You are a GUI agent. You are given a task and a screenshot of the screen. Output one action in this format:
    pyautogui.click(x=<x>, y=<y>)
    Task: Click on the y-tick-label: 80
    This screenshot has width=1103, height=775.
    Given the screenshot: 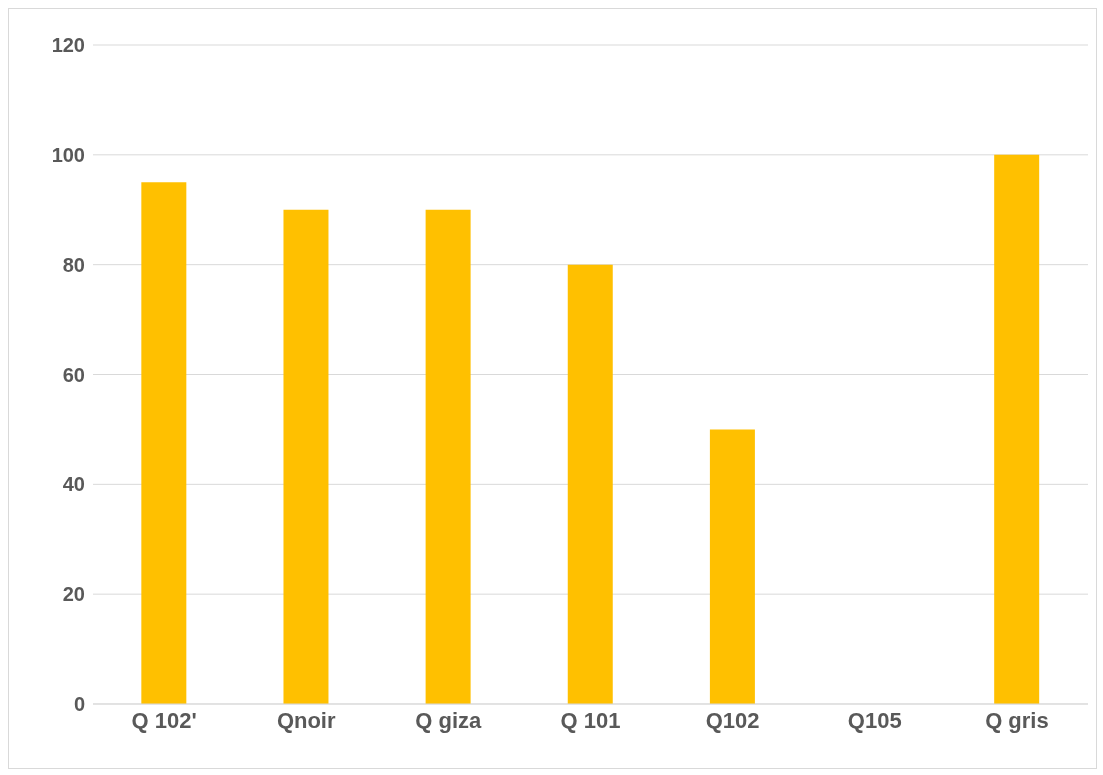 What is the action you would take?
    pyautogui.click(x=73, y=264)
    